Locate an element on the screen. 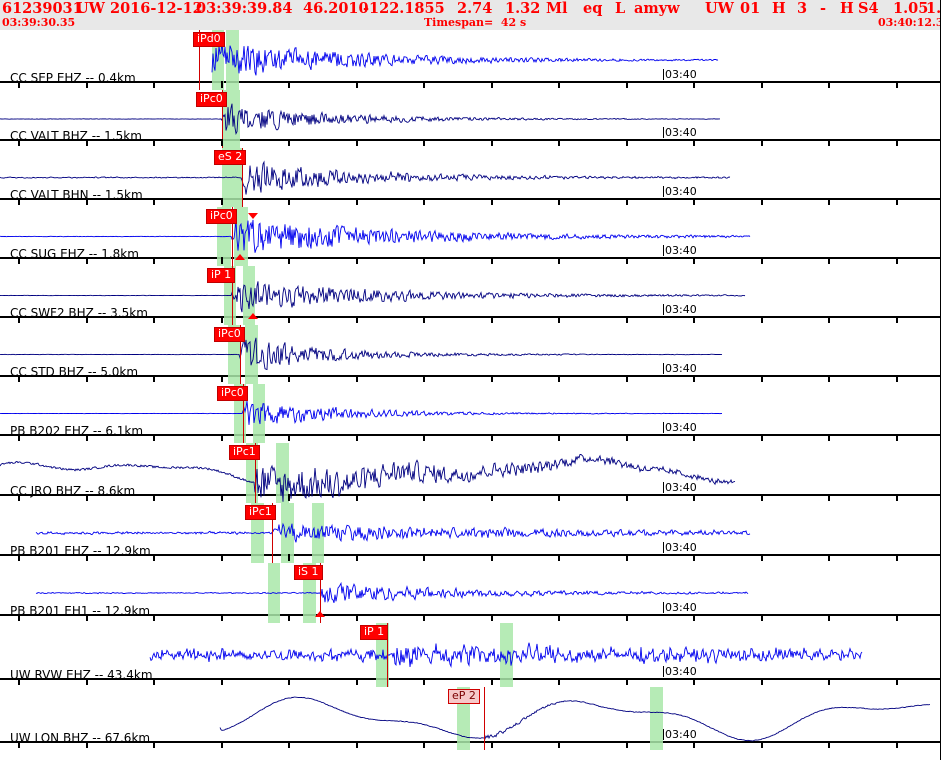  process-flags: amyw is located at coordinates (657, 8).